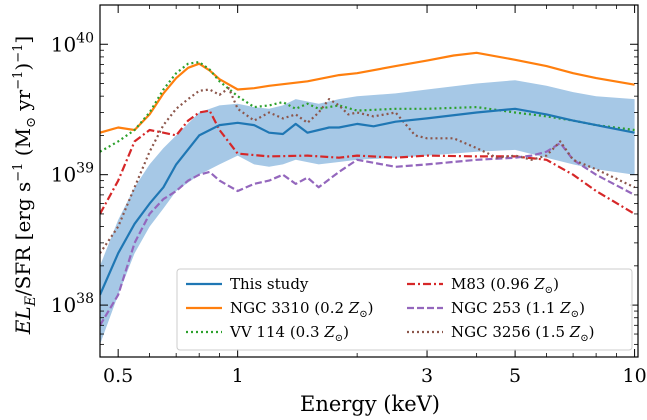 The image size is (647, 420). Describe the element at coordinates (289, 333) in the screenshot. I see `legend-label: VV 114 (0.3 Z⊙)` at that location.